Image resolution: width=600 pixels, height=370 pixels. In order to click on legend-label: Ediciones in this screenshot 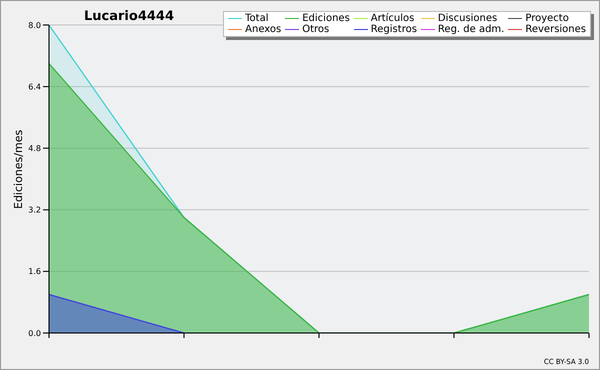, I will do `click(326, 18)`.